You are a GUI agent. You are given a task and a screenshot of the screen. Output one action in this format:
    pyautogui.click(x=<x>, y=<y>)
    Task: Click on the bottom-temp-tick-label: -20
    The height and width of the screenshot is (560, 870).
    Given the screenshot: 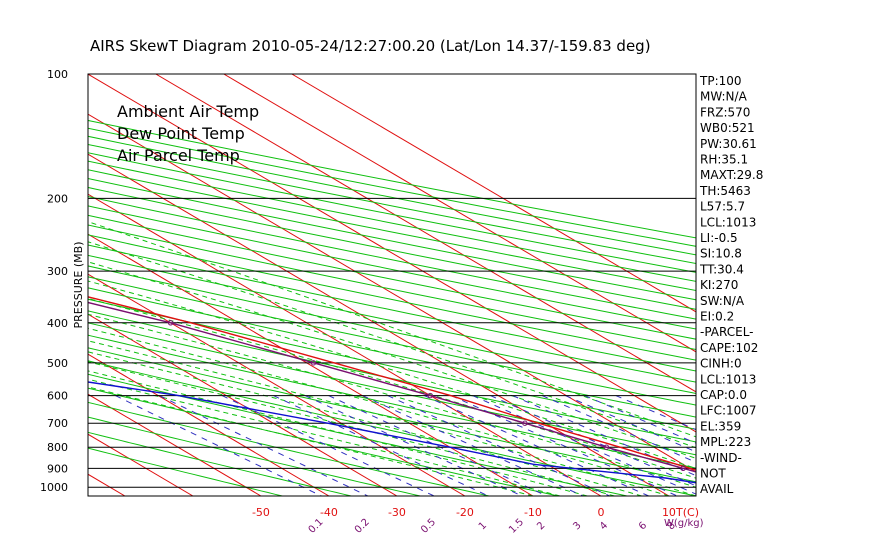 What is the action you would take?
    pyautogui.click(x=465, y=512)
    